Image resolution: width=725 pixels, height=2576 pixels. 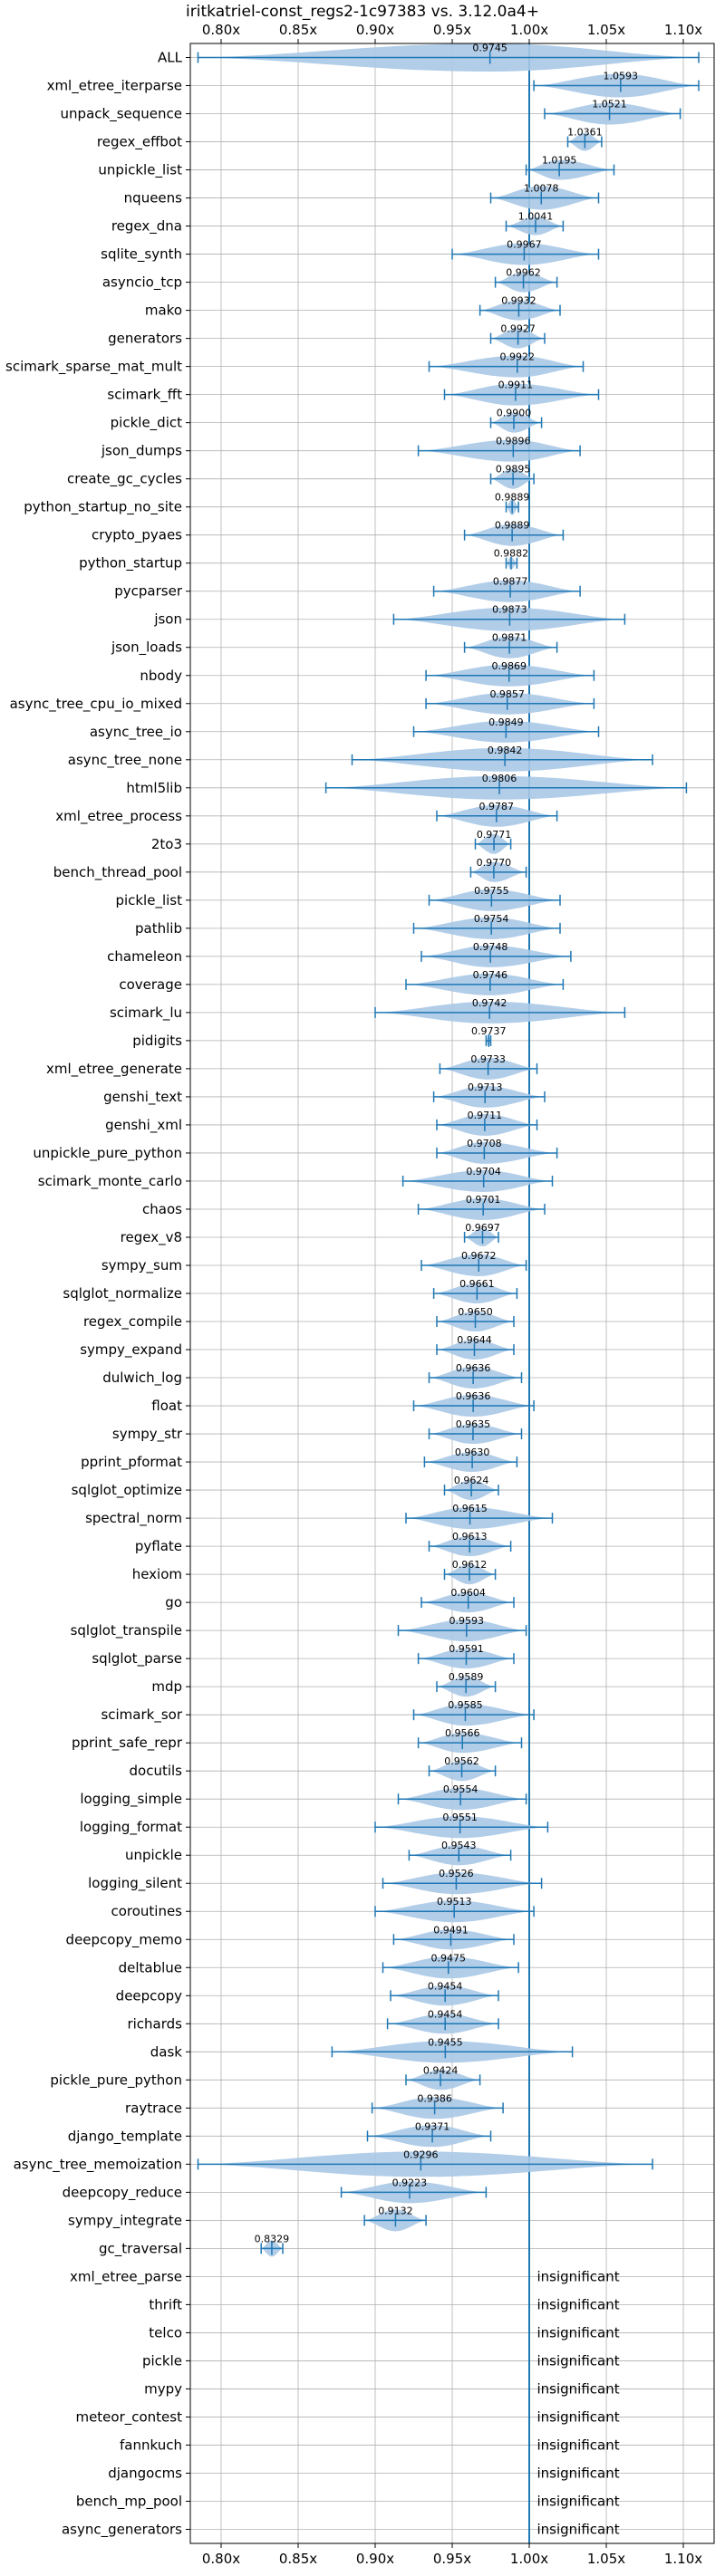 What do you see at coordinates (606, 2559) in the screenshot?
I see `x-tick-label-bottom: 1.05x` at bounding box center [606, 2559].